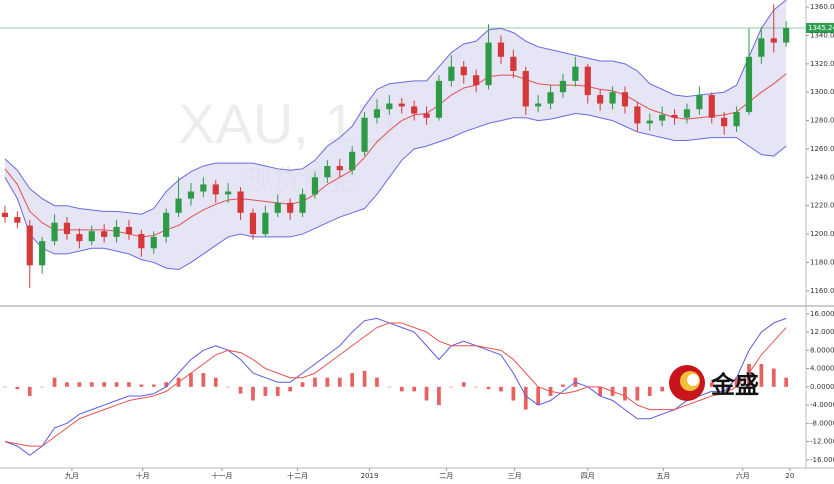 This screenshot has height=484, width=834. What do you see at coordinates (446, 476) in the screenshot?
I see `x-tick-label: 二月` at bounding box center [446, 476].